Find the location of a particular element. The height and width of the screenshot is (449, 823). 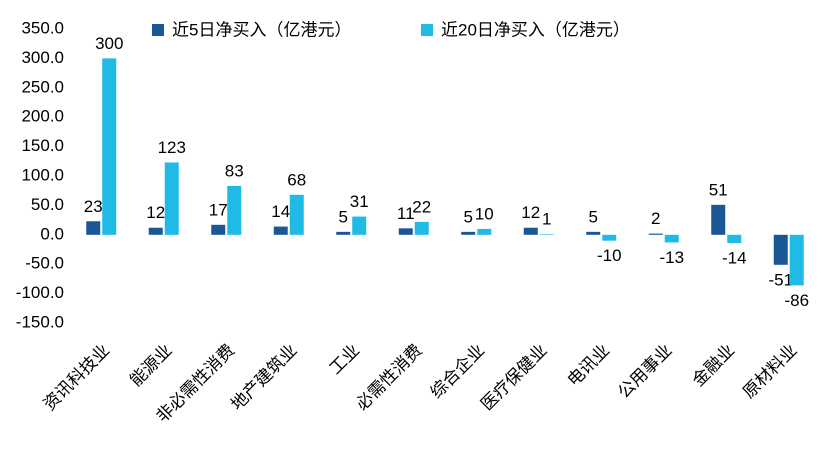

data-label: -14 is located at coordinates (734, 258).